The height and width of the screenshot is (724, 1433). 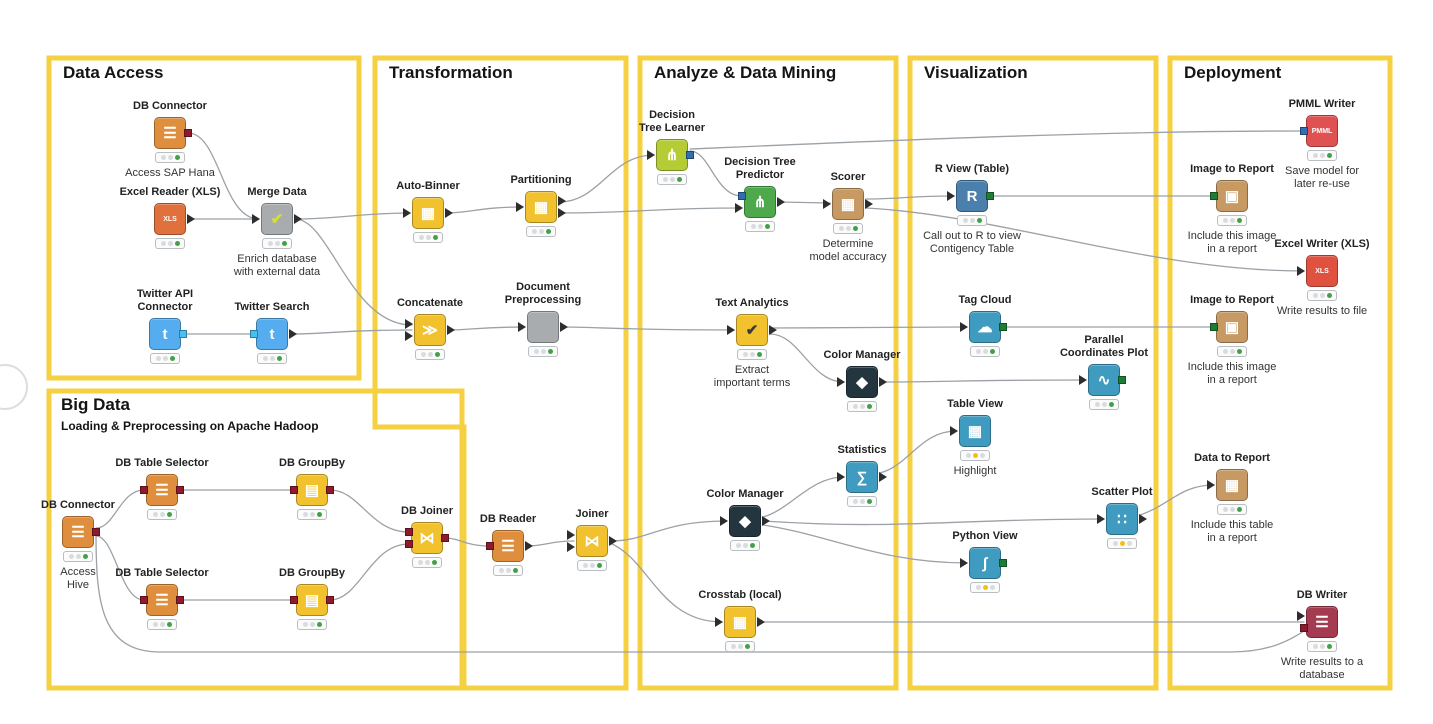 What do you see at coordinates (428, 211) in the screenshot?
I see `node-auto-binner: Auto-Binner ▦` at bounding box center [428, 211].